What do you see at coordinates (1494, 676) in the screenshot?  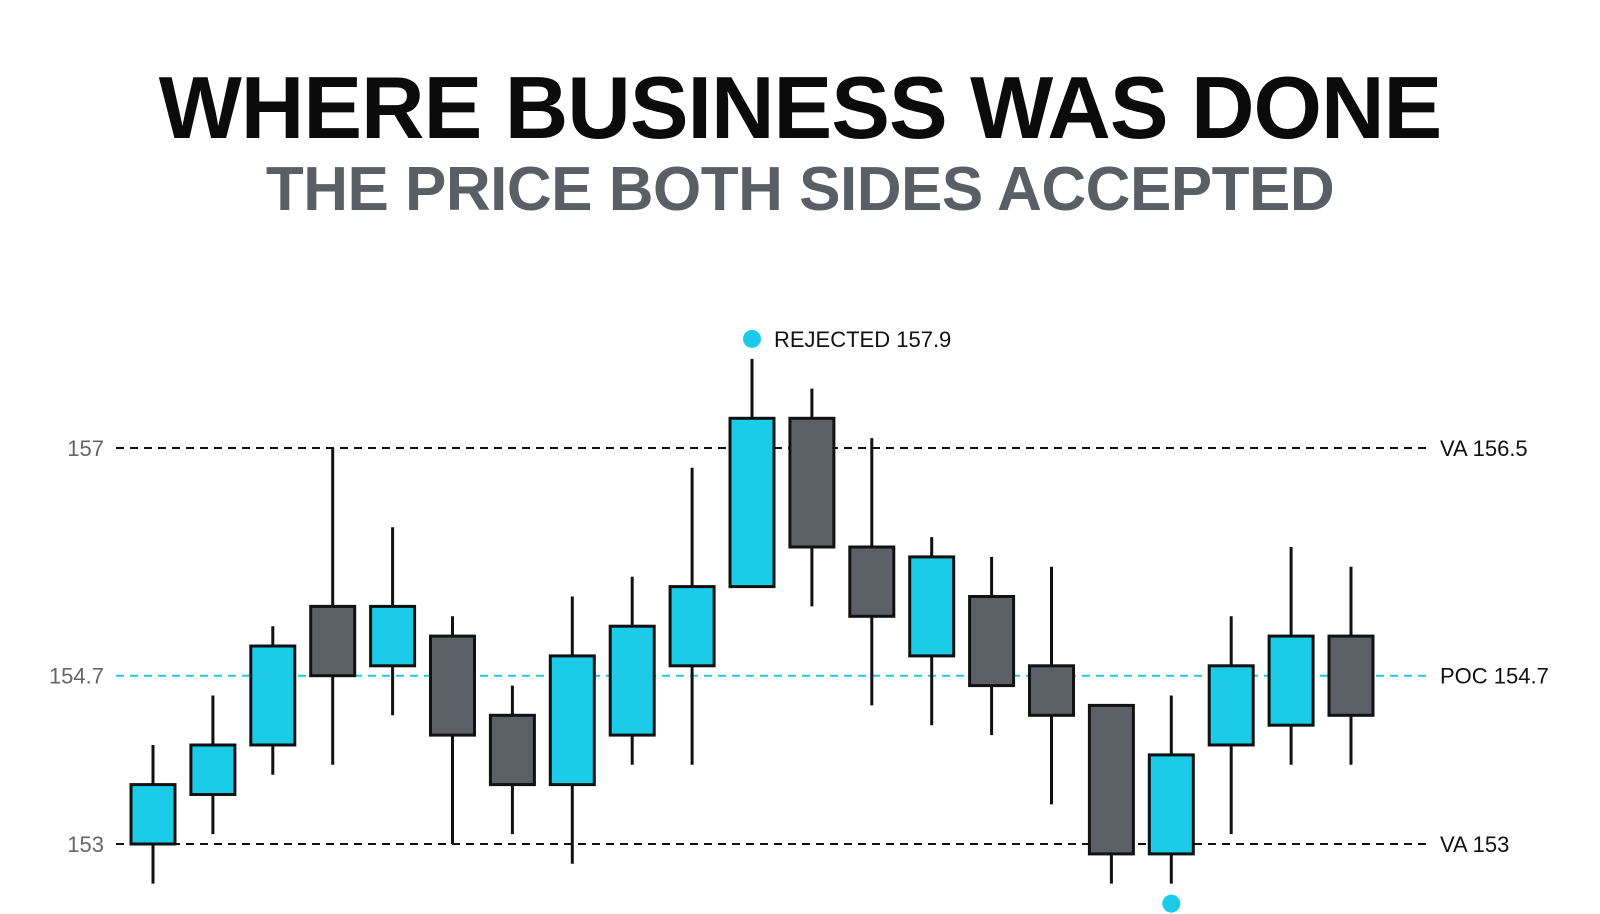 I see `level-label-1: POC 154.7` at bounding box center [1494, 676].